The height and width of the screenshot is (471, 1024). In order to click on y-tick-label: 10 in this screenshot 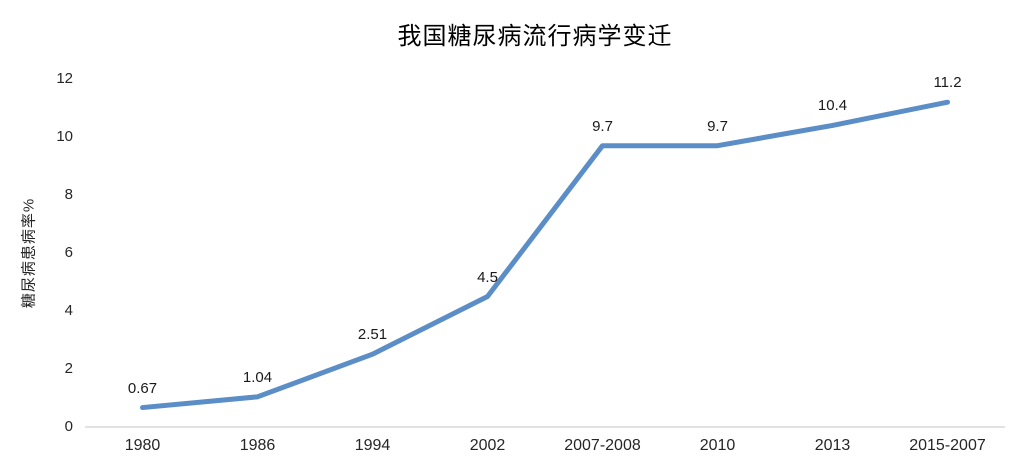, I will do `click(64, 136)`.